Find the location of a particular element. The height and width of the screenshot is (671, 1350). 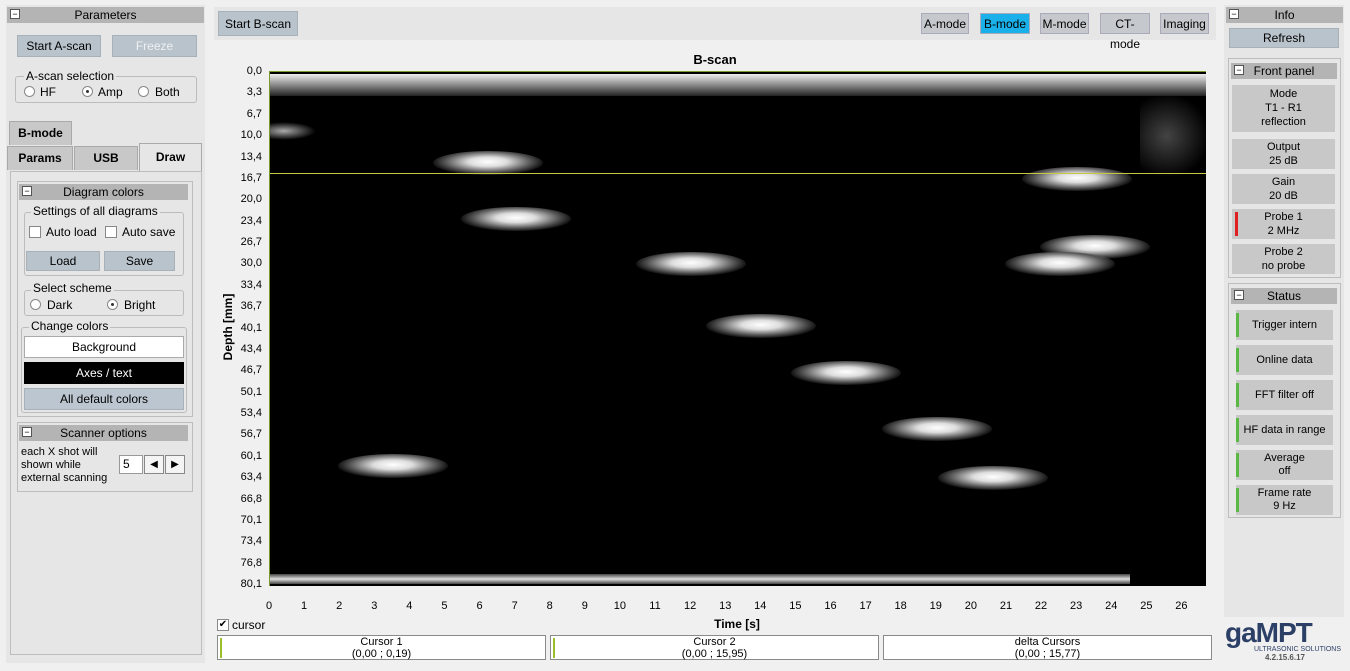

probe2-info-value: no probe is located at coordinates (1283, 266).